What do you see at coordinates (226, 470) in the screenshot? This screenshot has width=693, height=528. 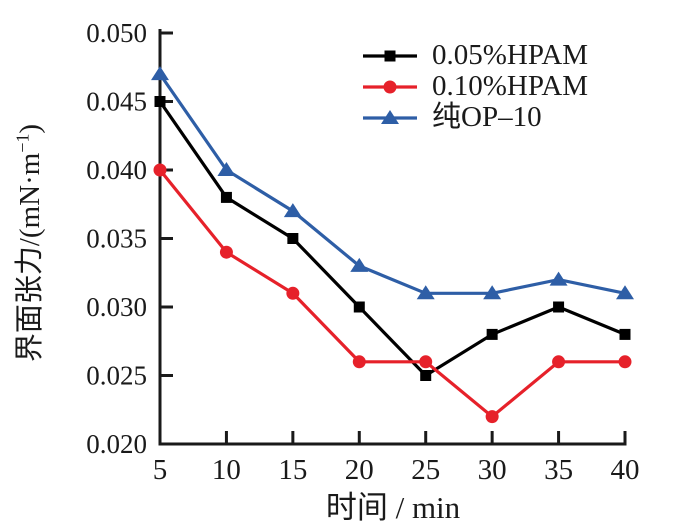 I see `x-tick-label: 10` at bounding box center [226, 470].